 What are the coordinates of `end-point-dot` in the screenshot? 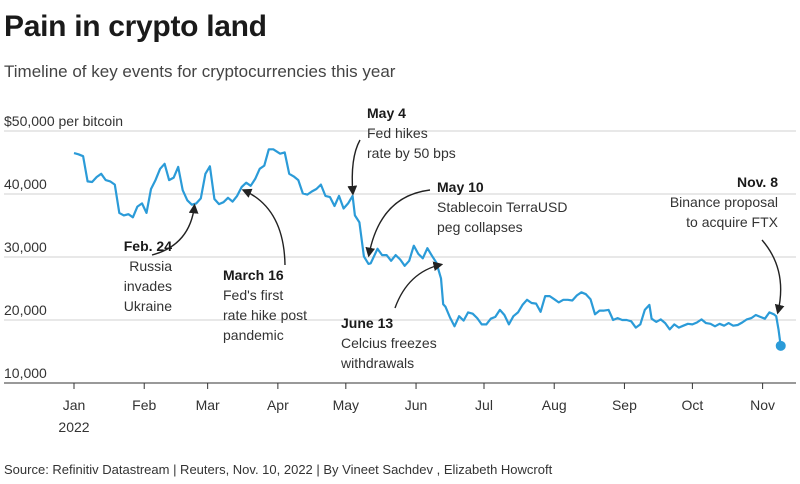 It's located at (780, 345).